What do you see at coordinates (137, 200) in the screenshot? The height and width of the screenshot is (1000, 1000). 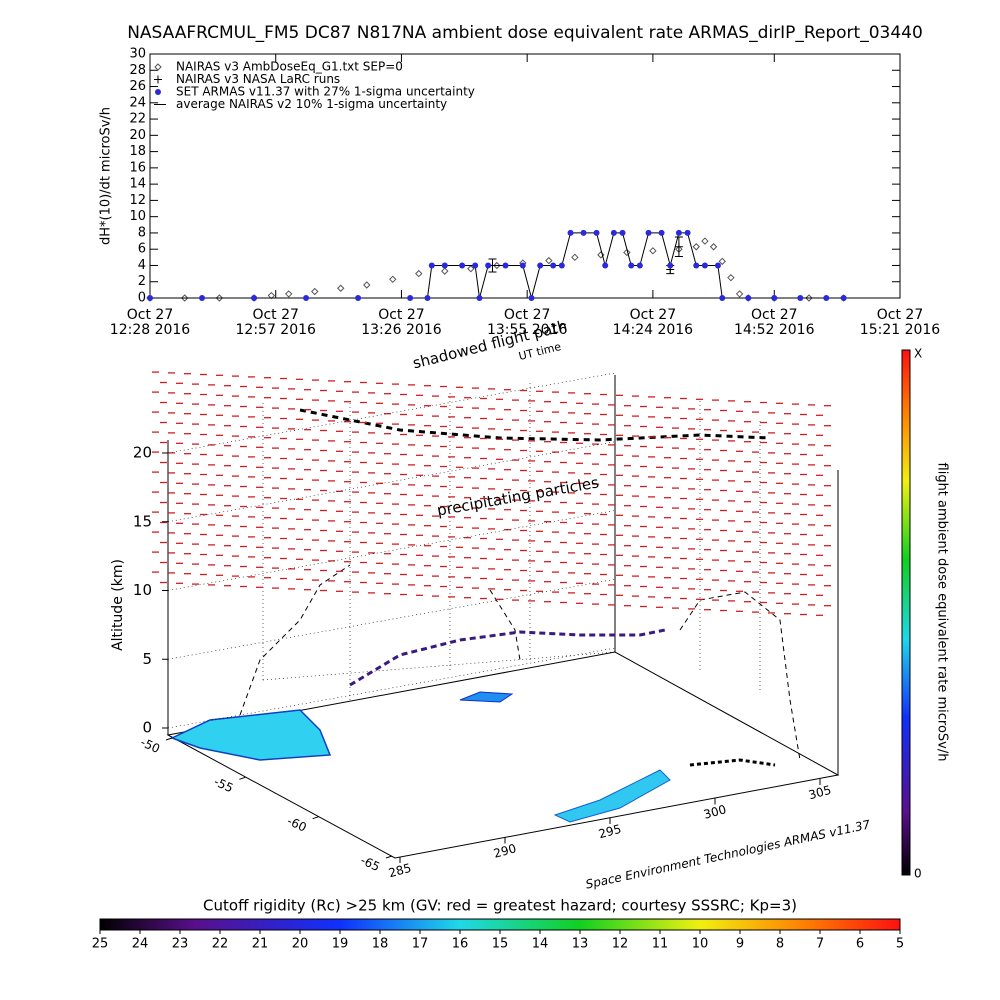 I see `y-tick-label: 12` at bounding box center [137, 200].